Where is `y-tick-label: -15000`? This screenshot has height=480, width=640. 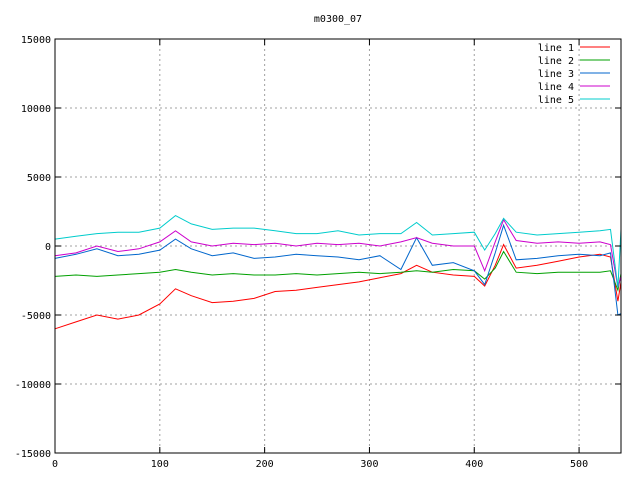
y-tick-label: -15000 is located at coordinates (33, 454).